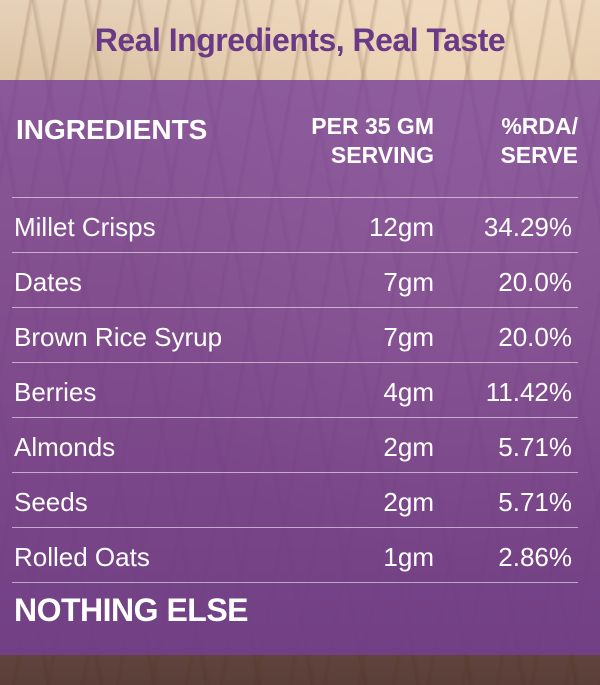 The height and width of the screenshot is (685, 600). I want to click on ingredient-rda: 34.29%, so click(527, 227).